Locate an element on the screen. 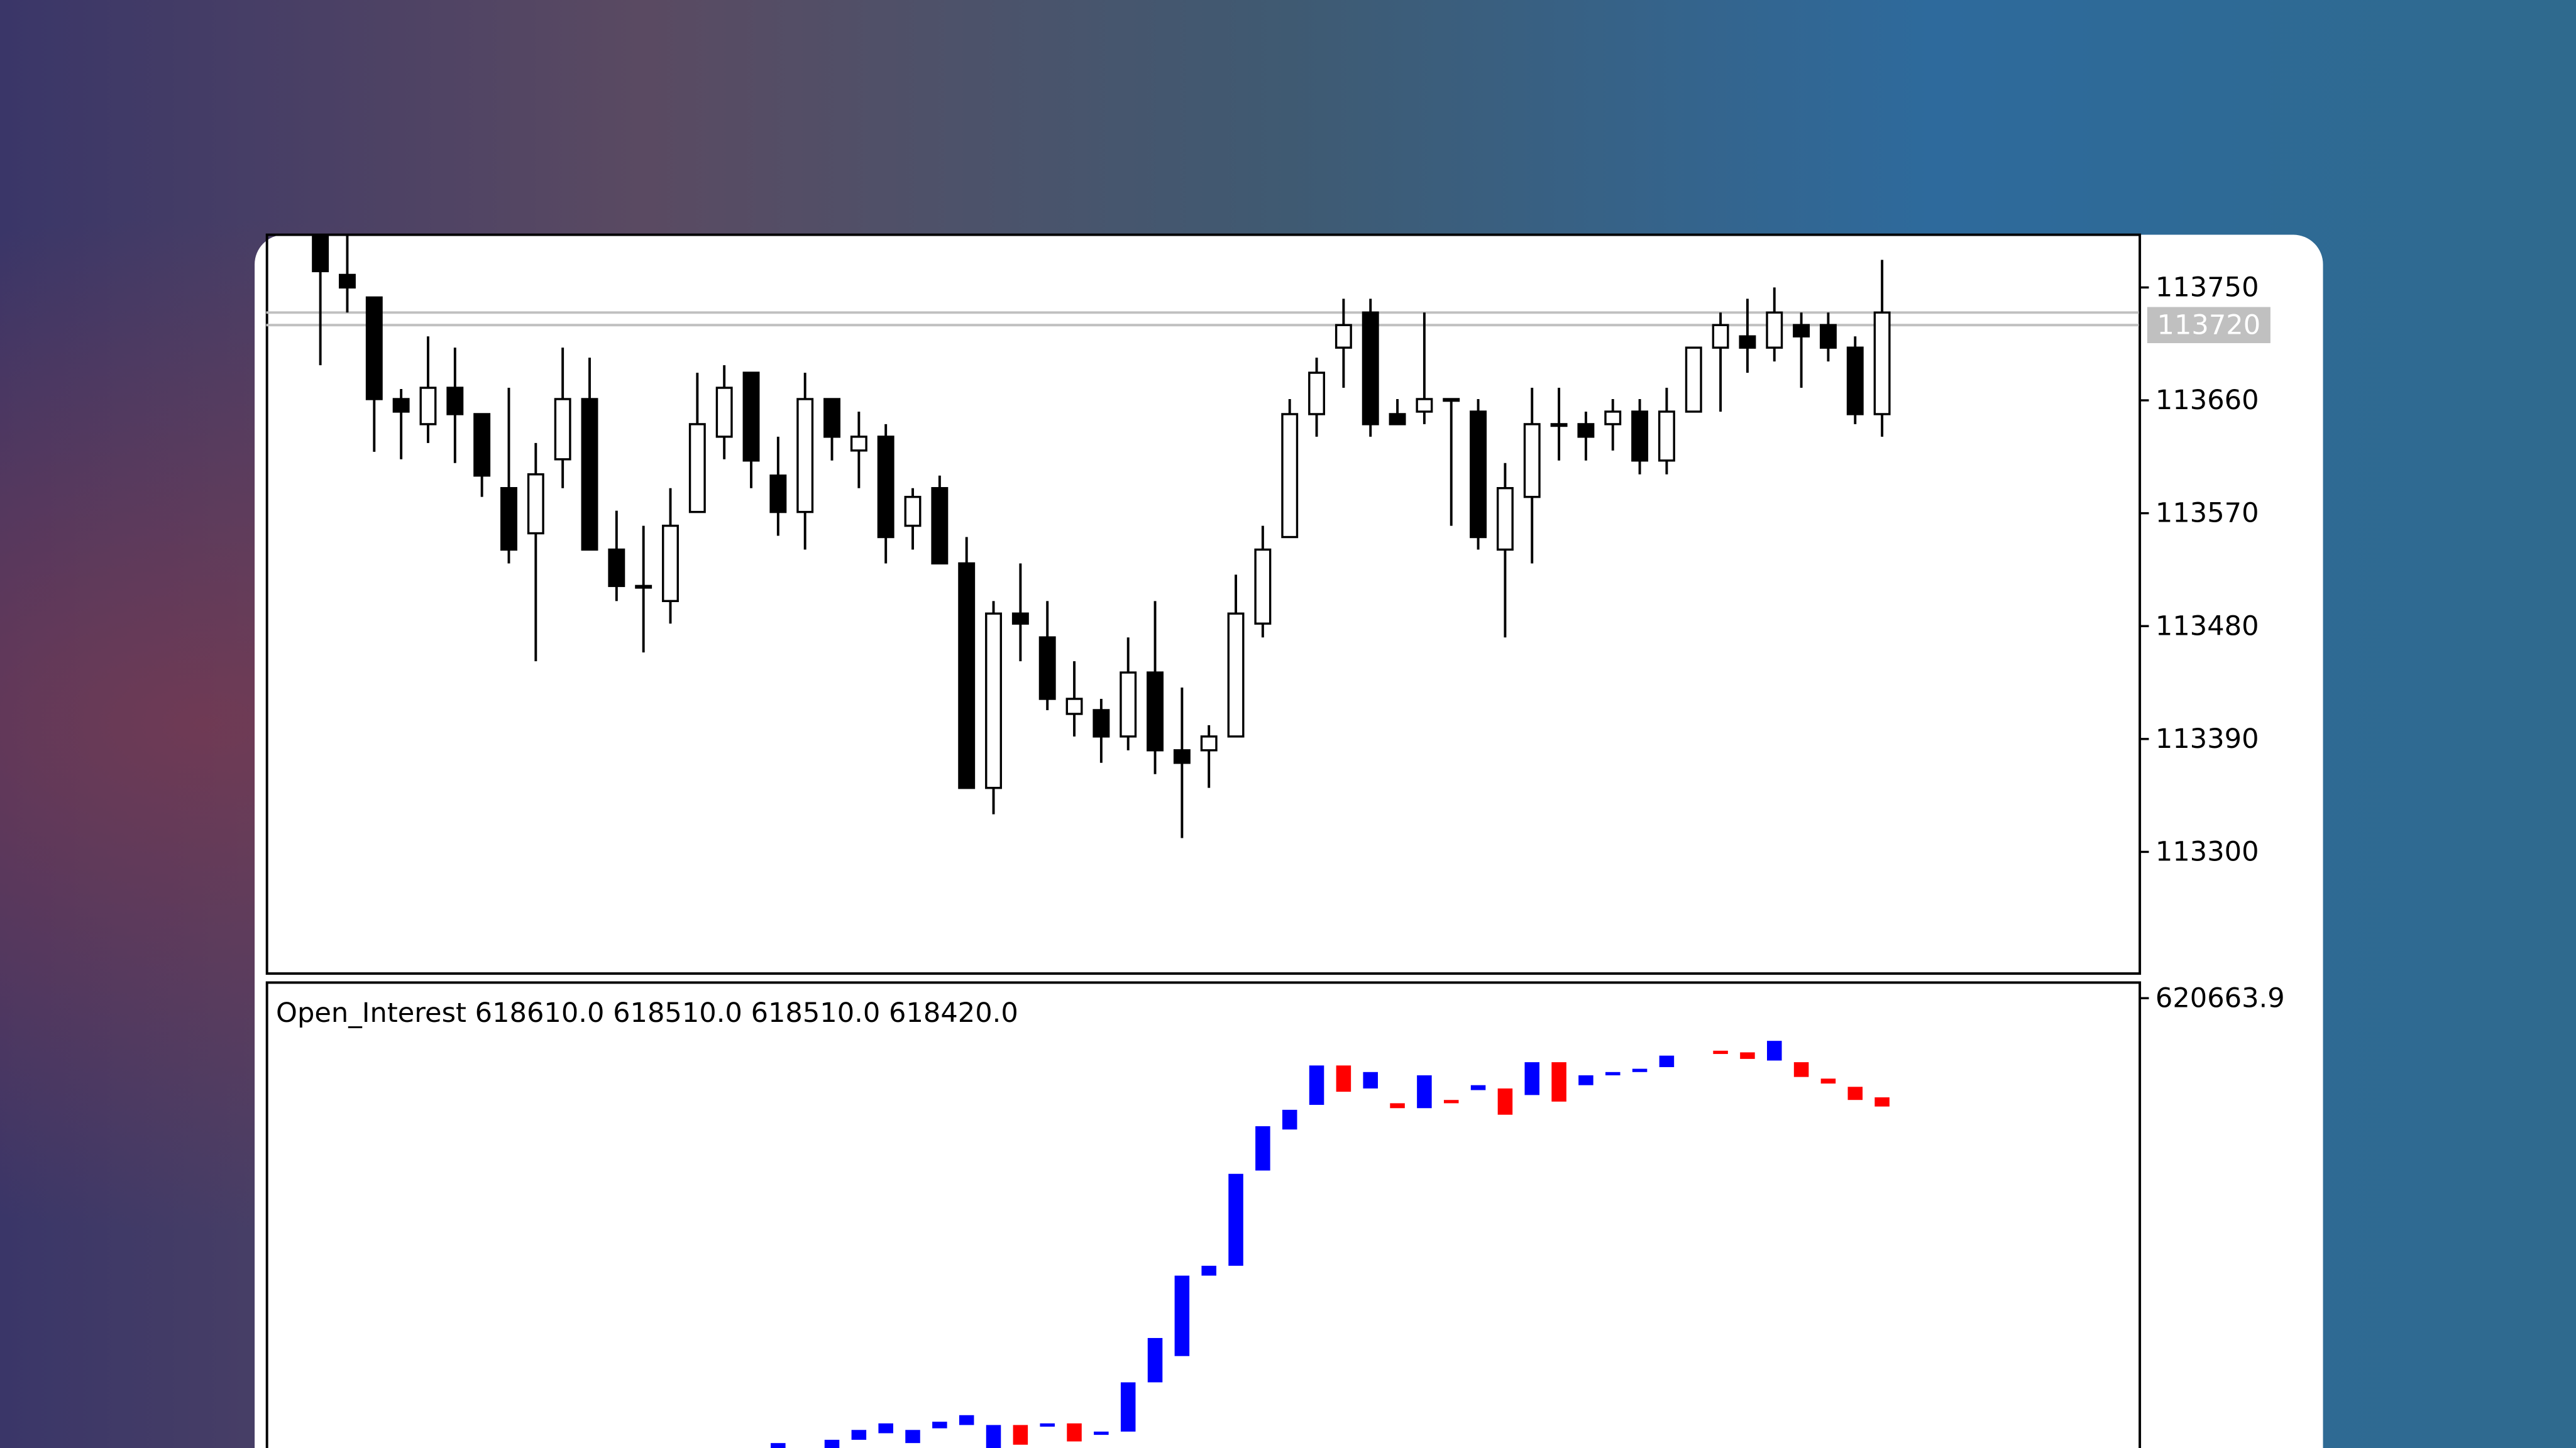 The height and width of the screenshot is (1448, 2576). y-tick-label: 113570 is located at coordinates (2207, 513).